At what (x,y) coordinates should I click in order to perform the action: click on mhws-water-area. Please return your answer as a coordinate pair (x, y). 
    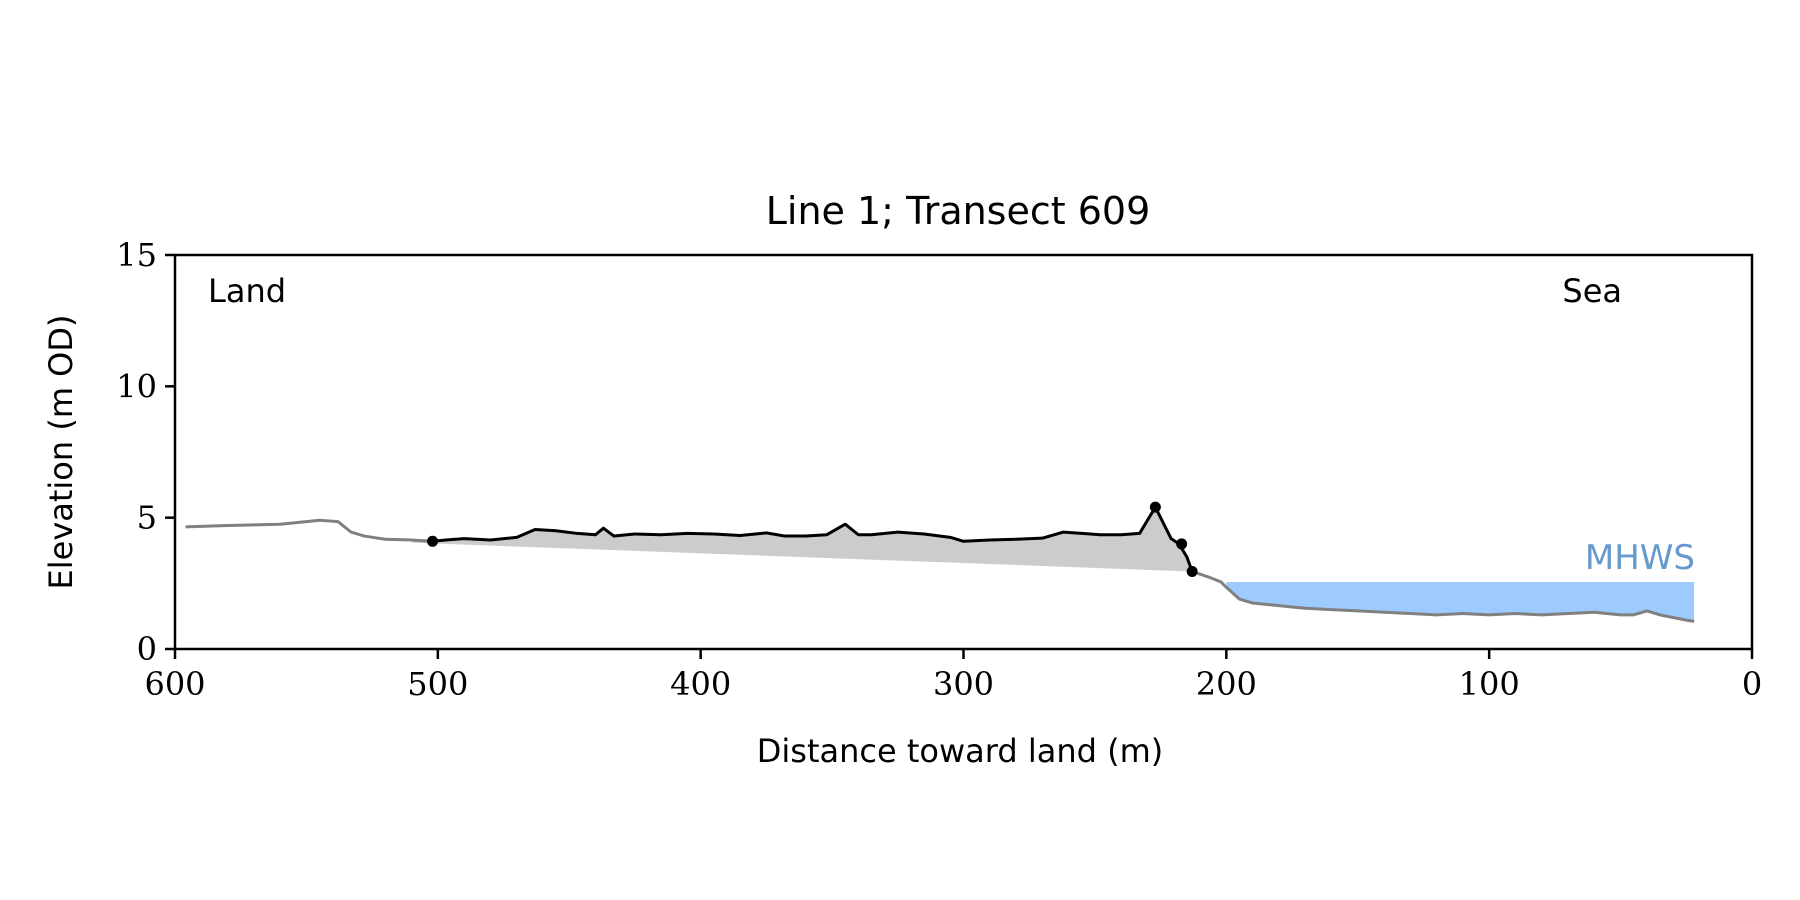
    Looking at the image, I should click on (1460, 602).